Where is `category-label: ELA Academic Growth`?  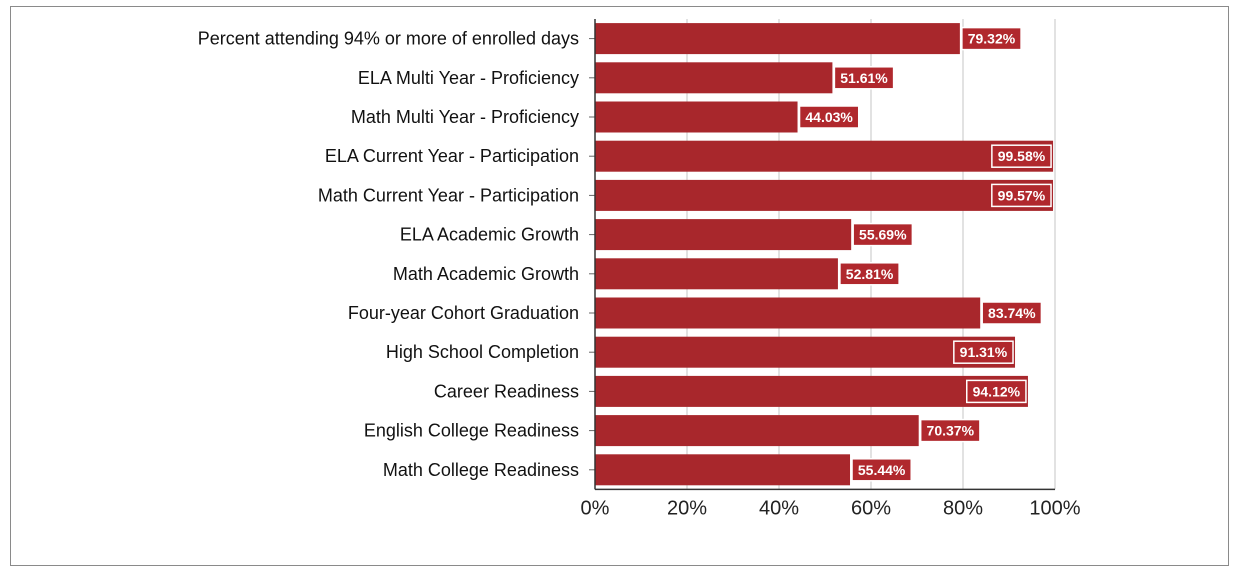
category-label: ELA Academic Growth is located at coordinates (489, 235).